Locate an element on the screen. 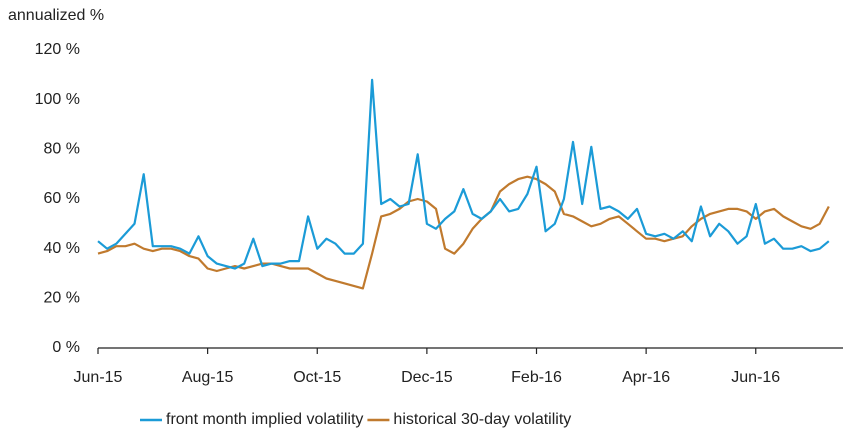  y-tick-label: 60 % is located at coordinates (62, 198).